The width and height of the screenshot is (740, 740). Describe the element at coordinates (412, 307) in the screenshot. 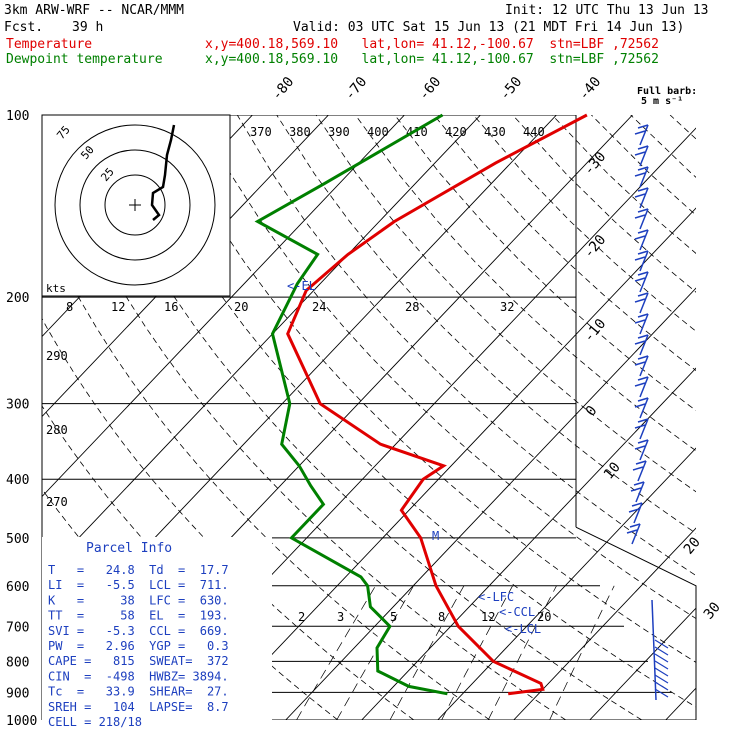

I see `mixing-ratio-label: 28` at that location.